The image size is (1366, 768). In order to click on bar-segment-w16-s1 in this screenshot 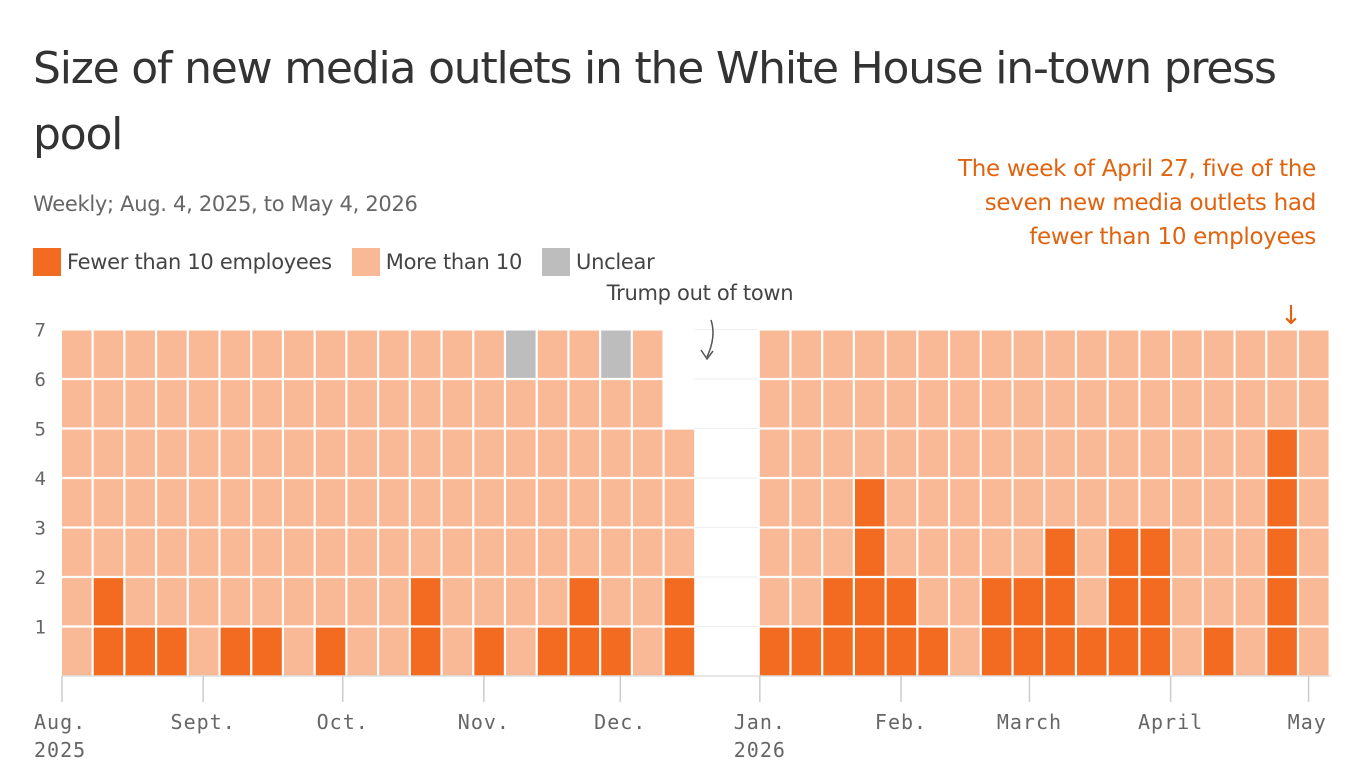, I will do `click(584, 453)`.